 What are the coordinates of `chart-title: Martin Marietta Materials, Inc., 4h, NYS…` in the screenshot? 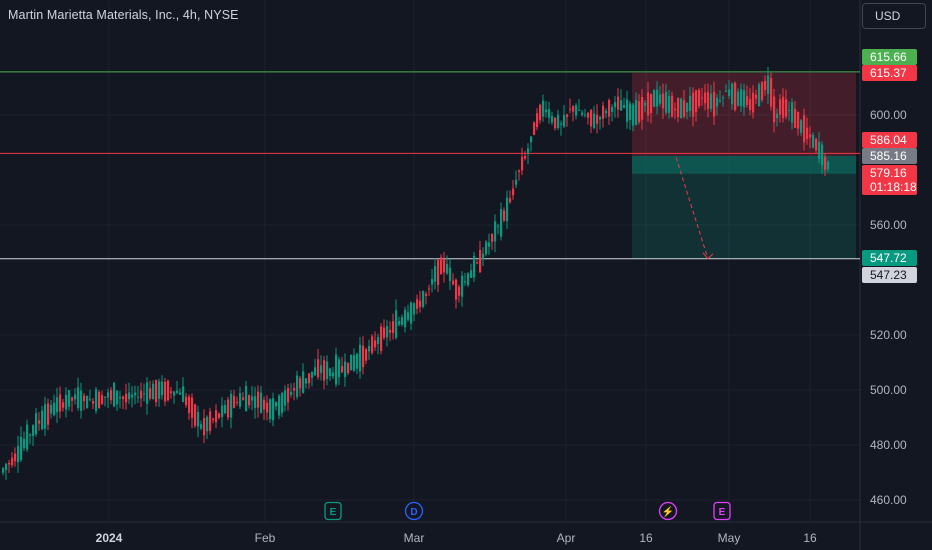 It's located at (123, 15).